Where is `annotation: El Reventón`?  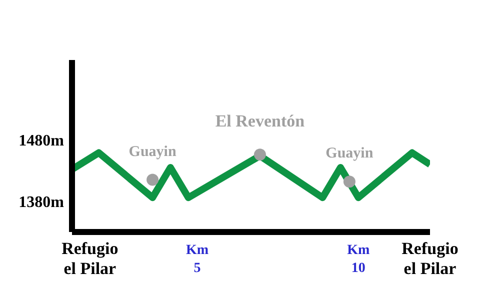 annotation: El Reventón is located at coordinates (260, 121).